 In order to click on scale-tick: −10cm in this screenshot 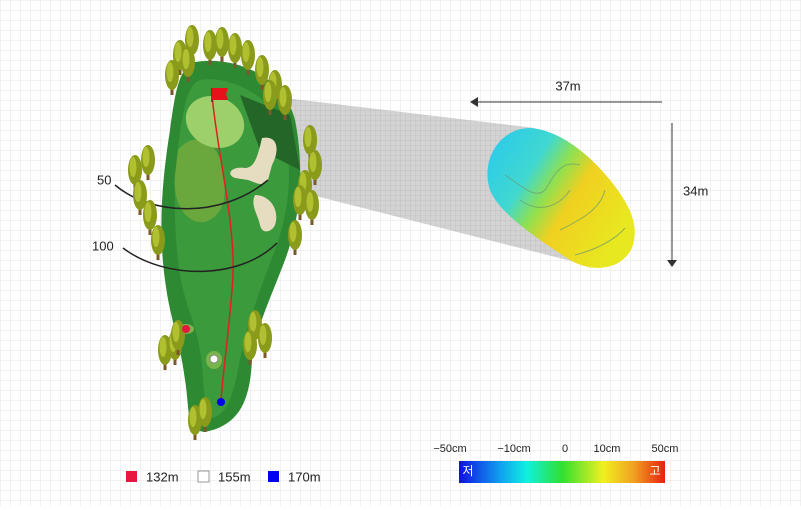, I will do `click(513, 449)`.